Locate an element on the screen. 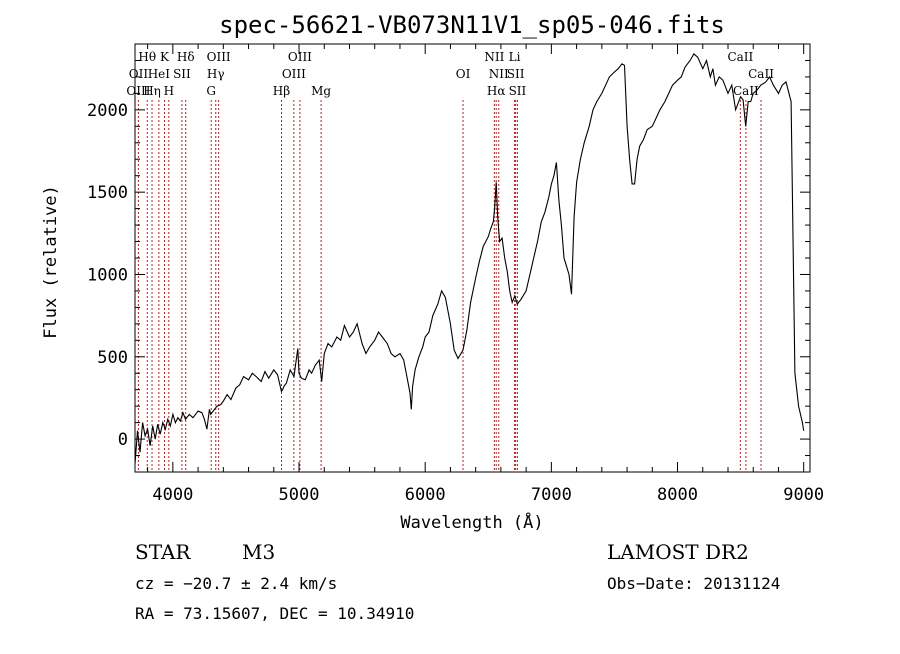 The width and height of the screenshot is (900, 654). x-tick-label: 7000 is located at coordinates (551, 495).